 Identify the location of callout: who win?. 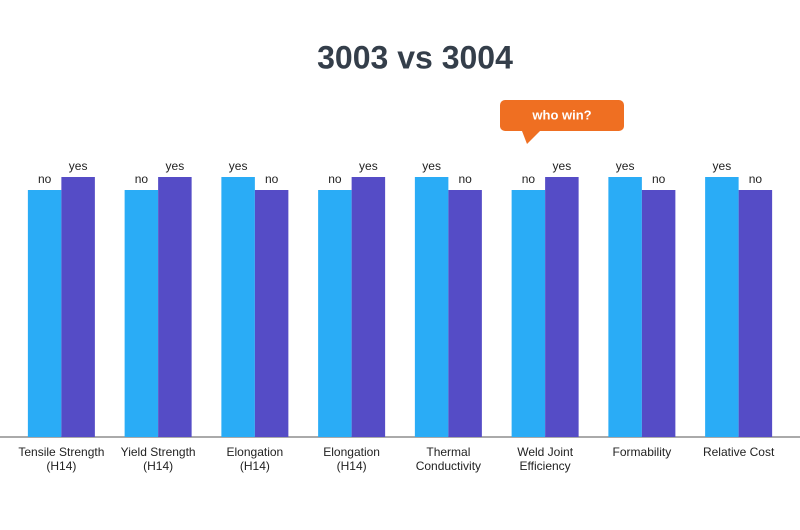
(562, 122).